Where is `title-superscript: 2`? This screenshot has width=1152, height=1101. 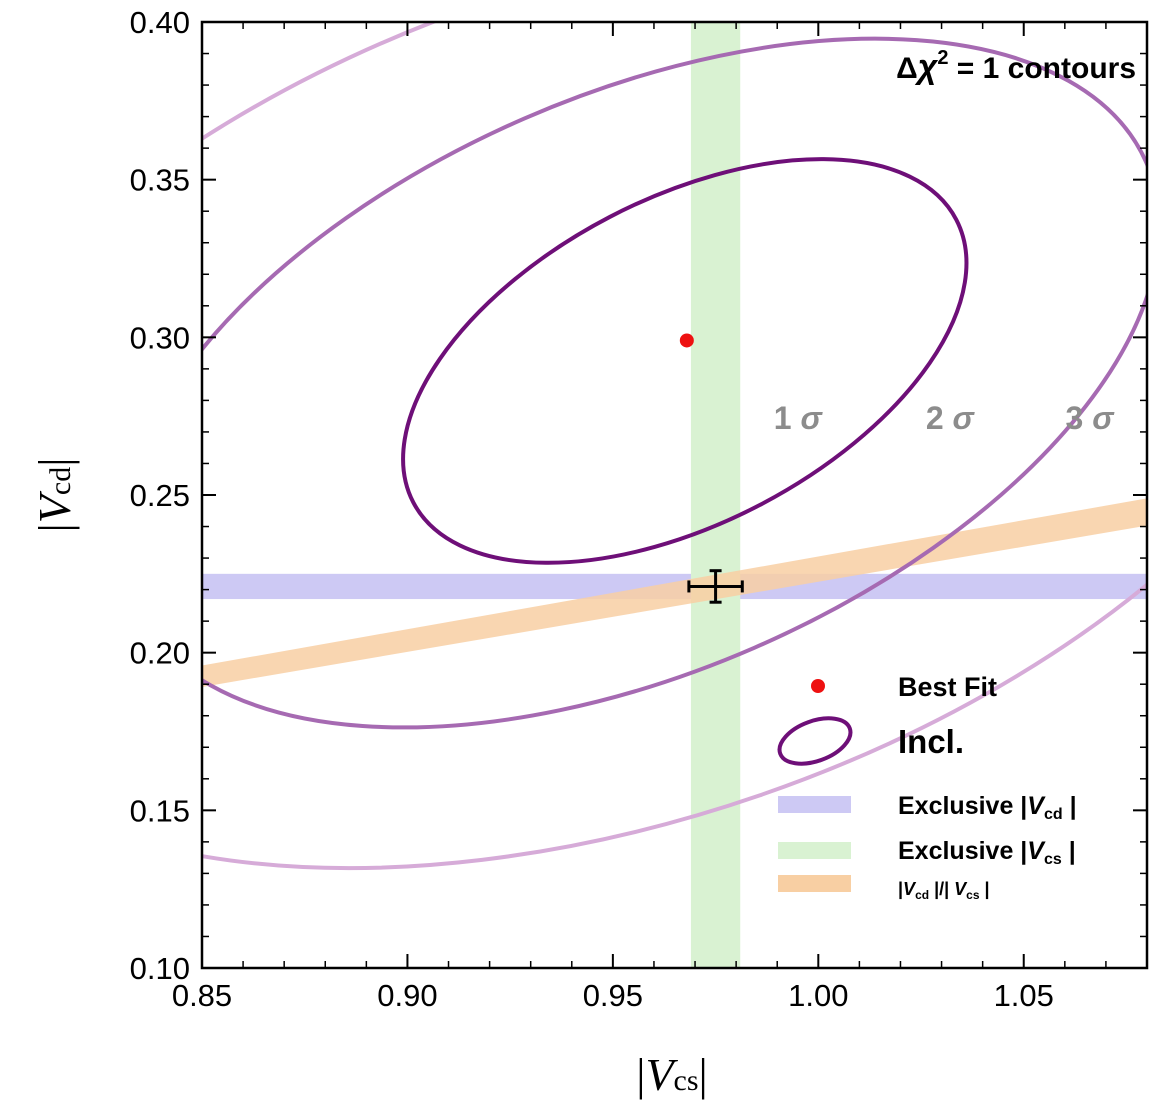 title-superscript: 2 is located at coordinates (942, 58).